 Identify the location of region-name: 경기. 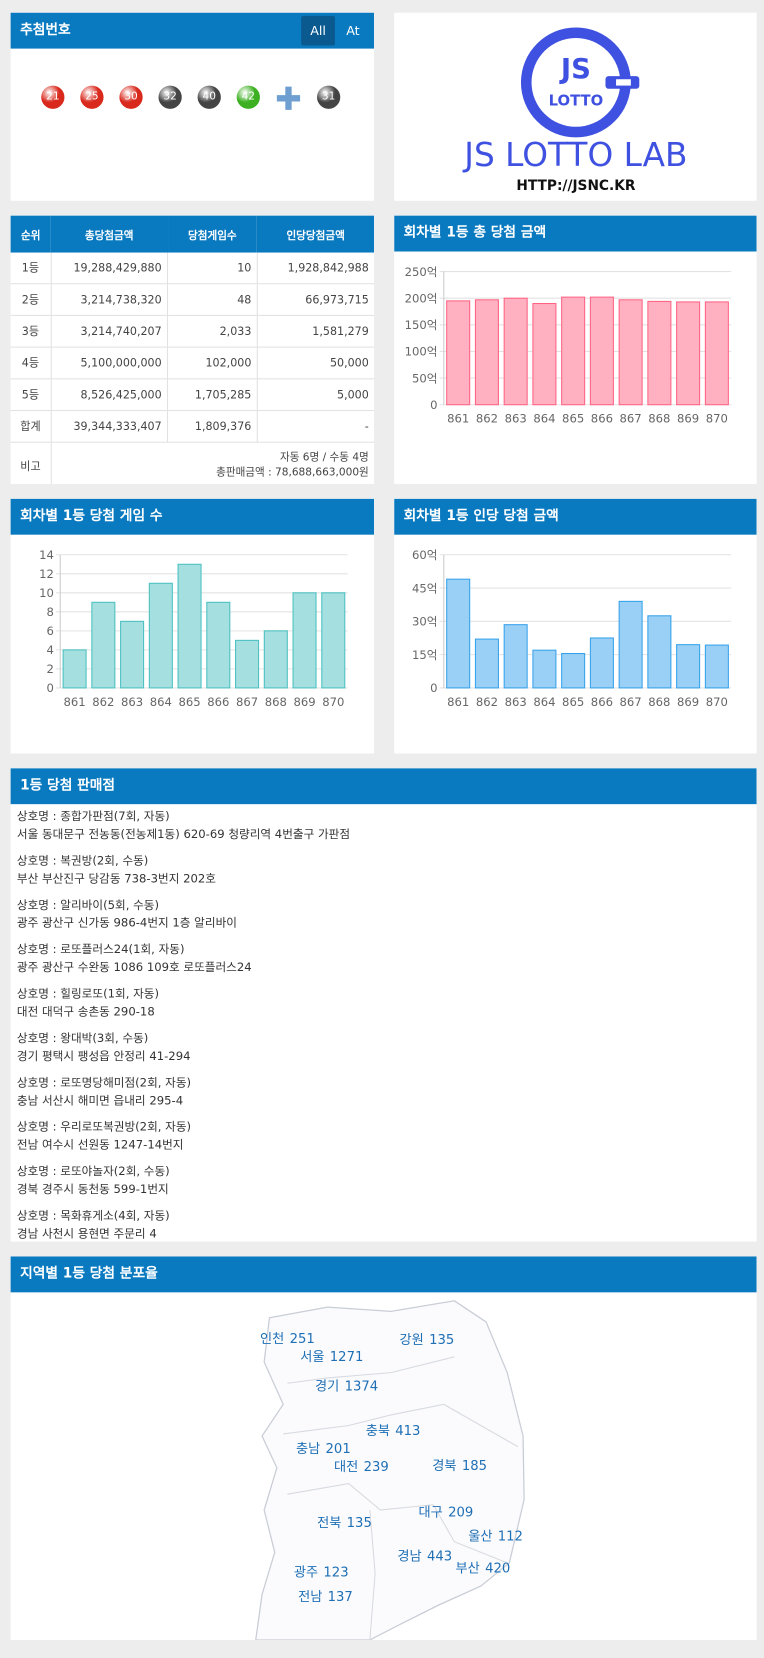
(327, 1387).